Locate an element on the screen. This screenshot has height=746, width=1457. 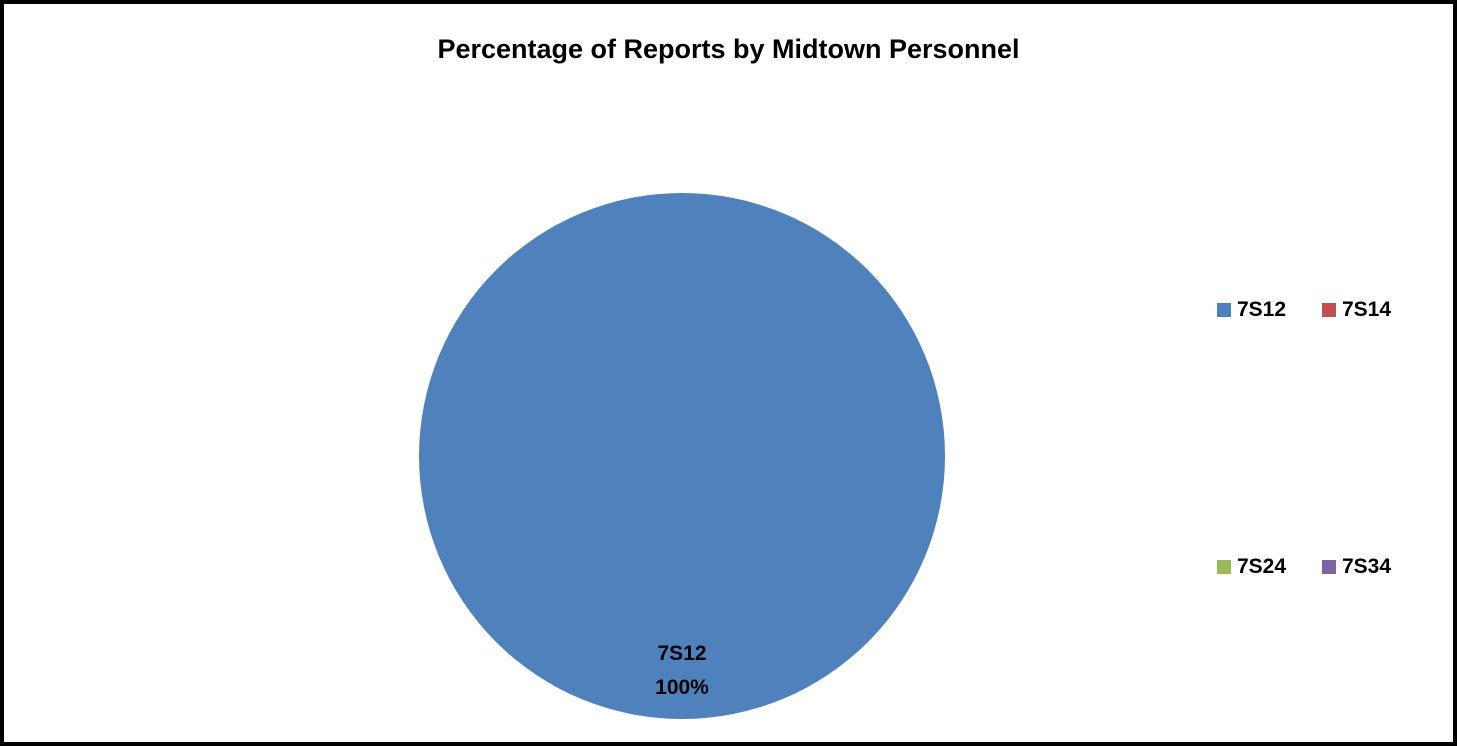
legend-item-7s34: 7S34 is located at coordinates (1356, 567).